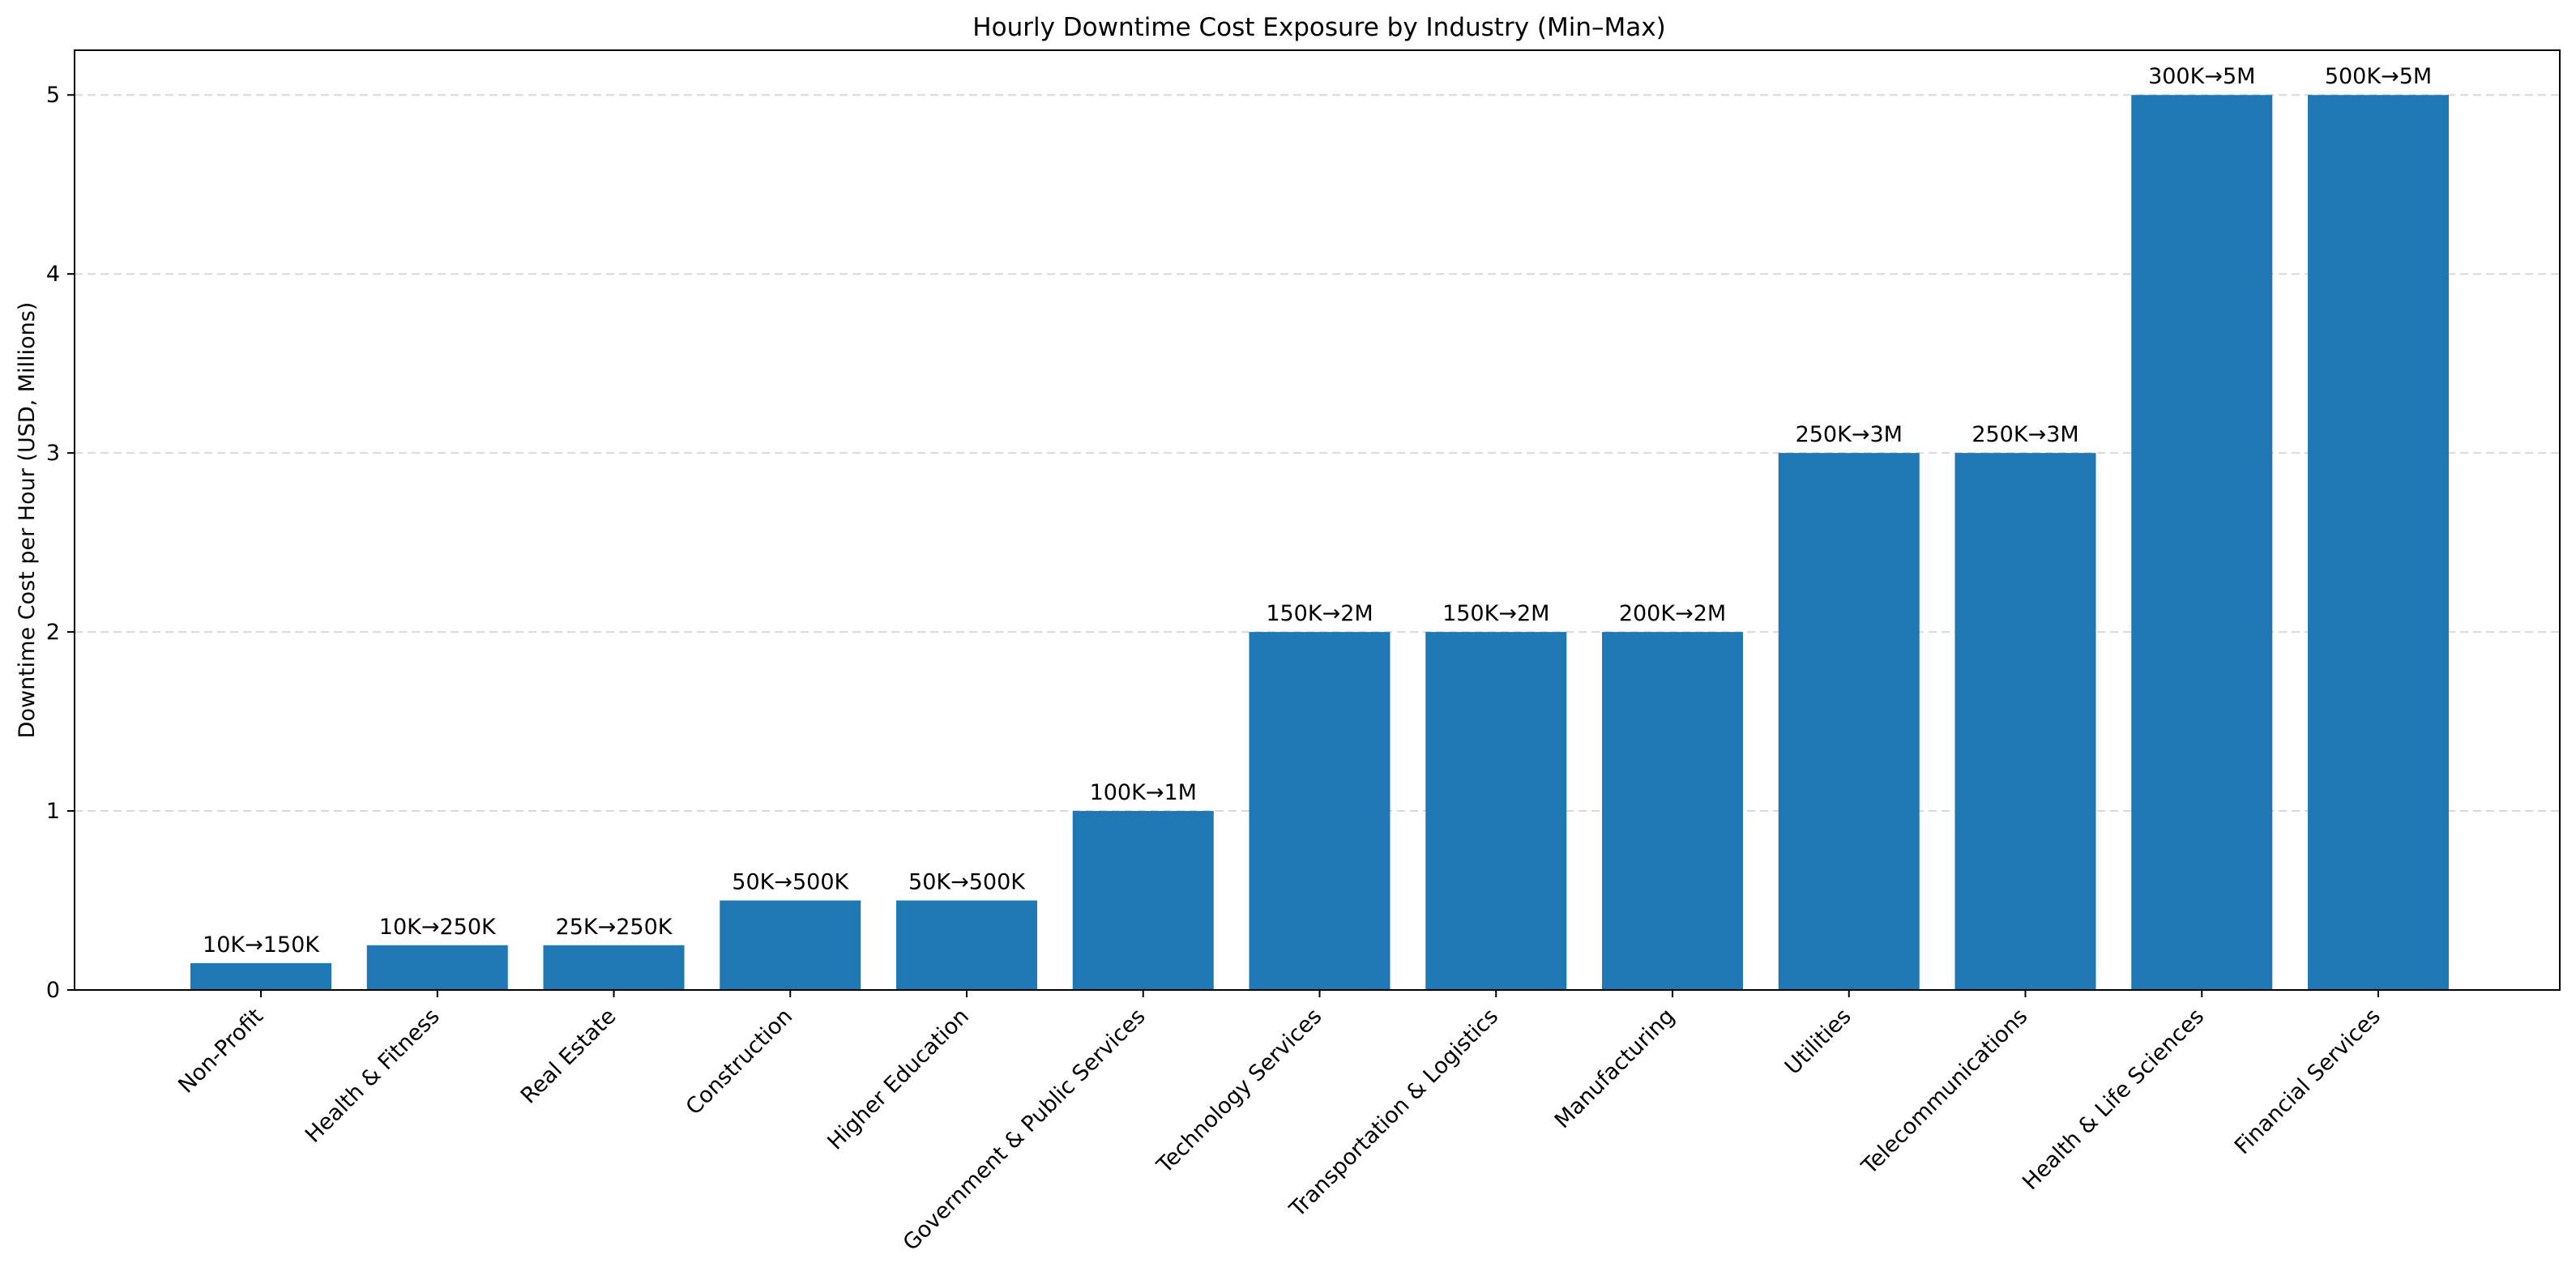  What do you see at coordinates (261, 945) in the screenshot?
I see `data-label: 10K→150K` at bounding box center [261, 945].